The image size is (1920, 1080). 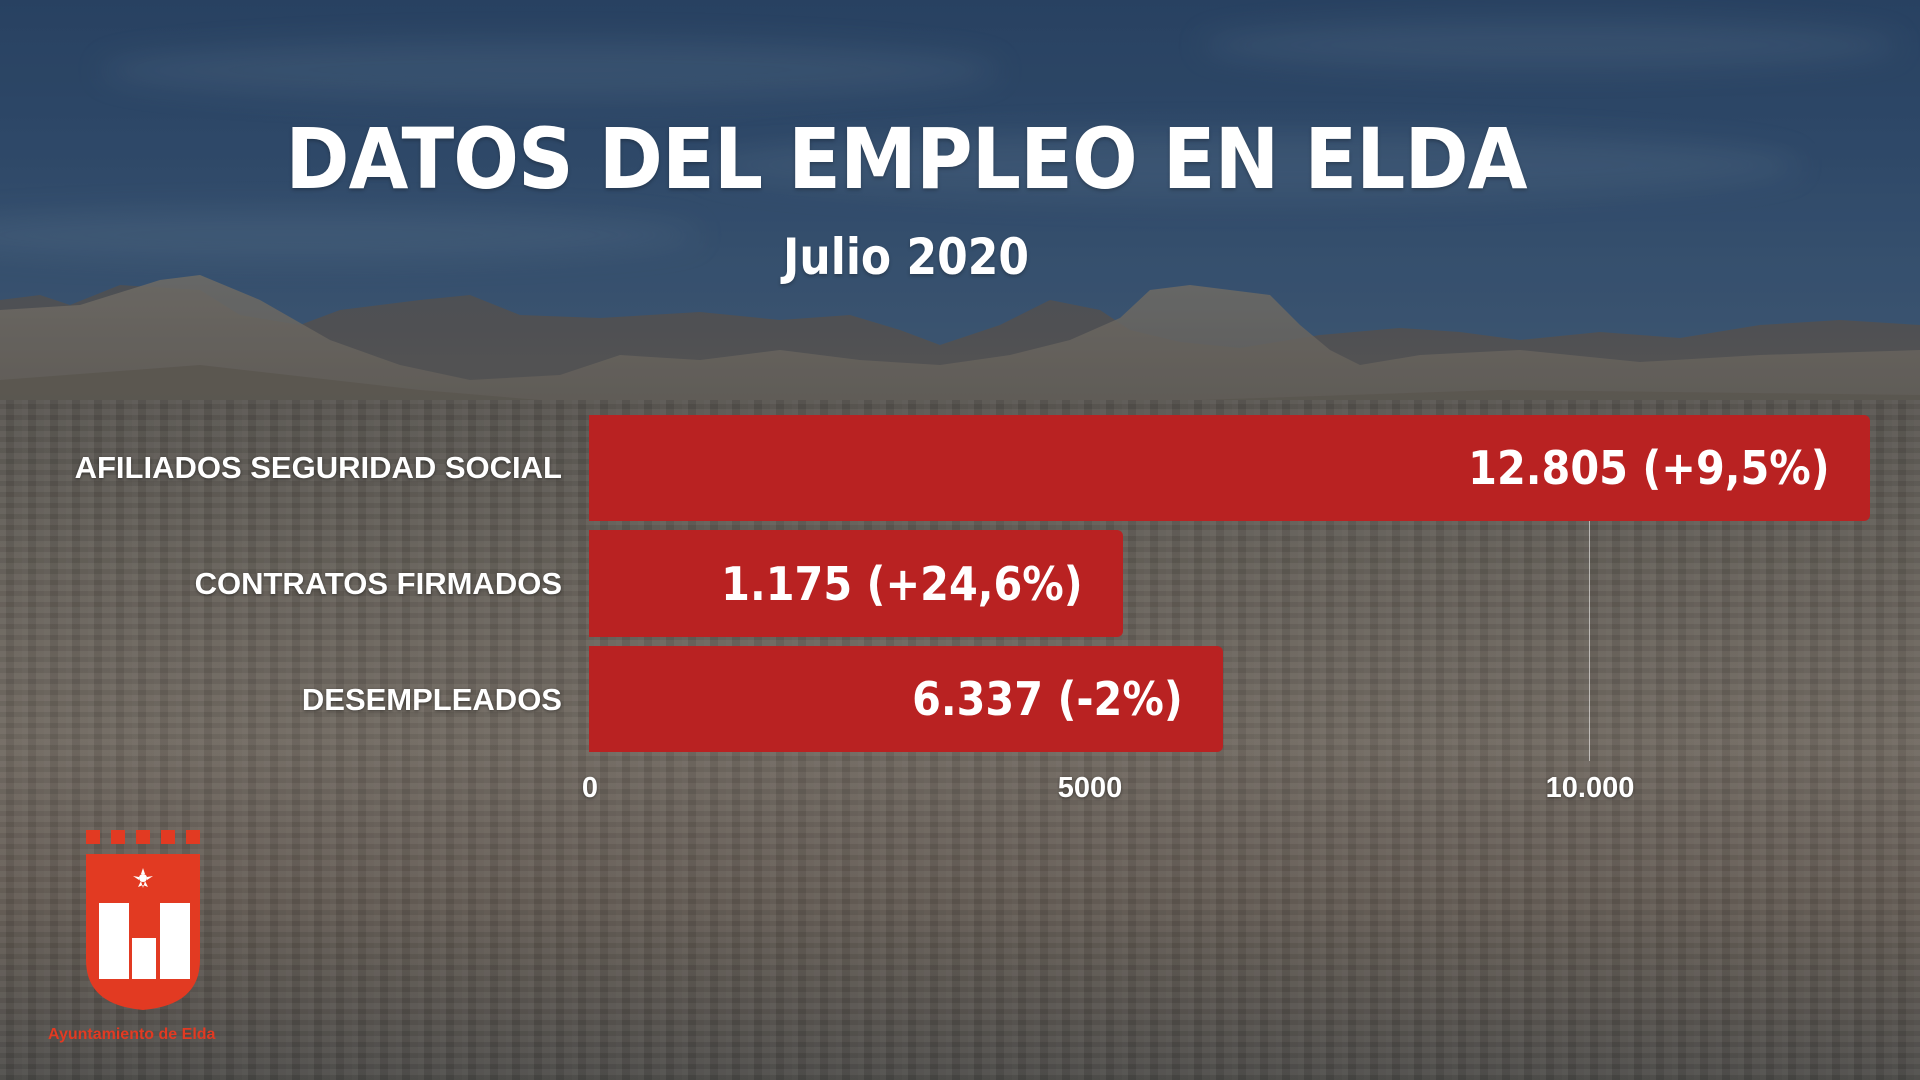 What do you see at coordinates (1090, 788) in the screenshot?
I see `x-tick-5000: 5000` at bounding box center [1090, 788].